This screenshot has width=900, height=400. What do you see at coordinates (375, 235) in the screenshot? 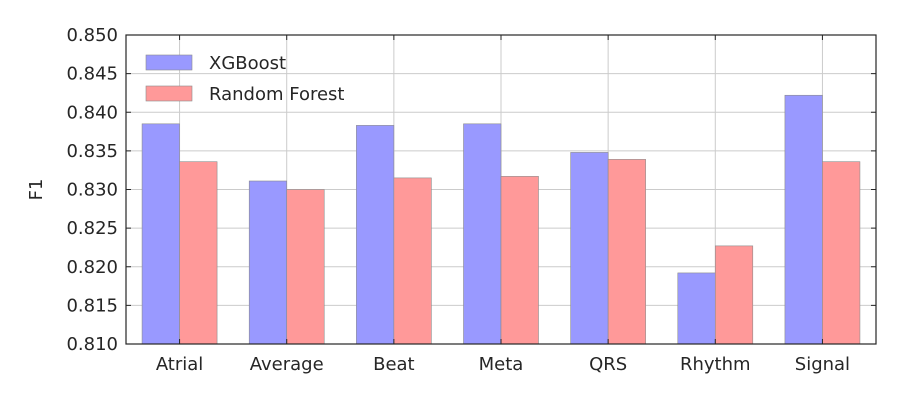
I see `bar-xgboost-beat` at bounding box center [375, 235].